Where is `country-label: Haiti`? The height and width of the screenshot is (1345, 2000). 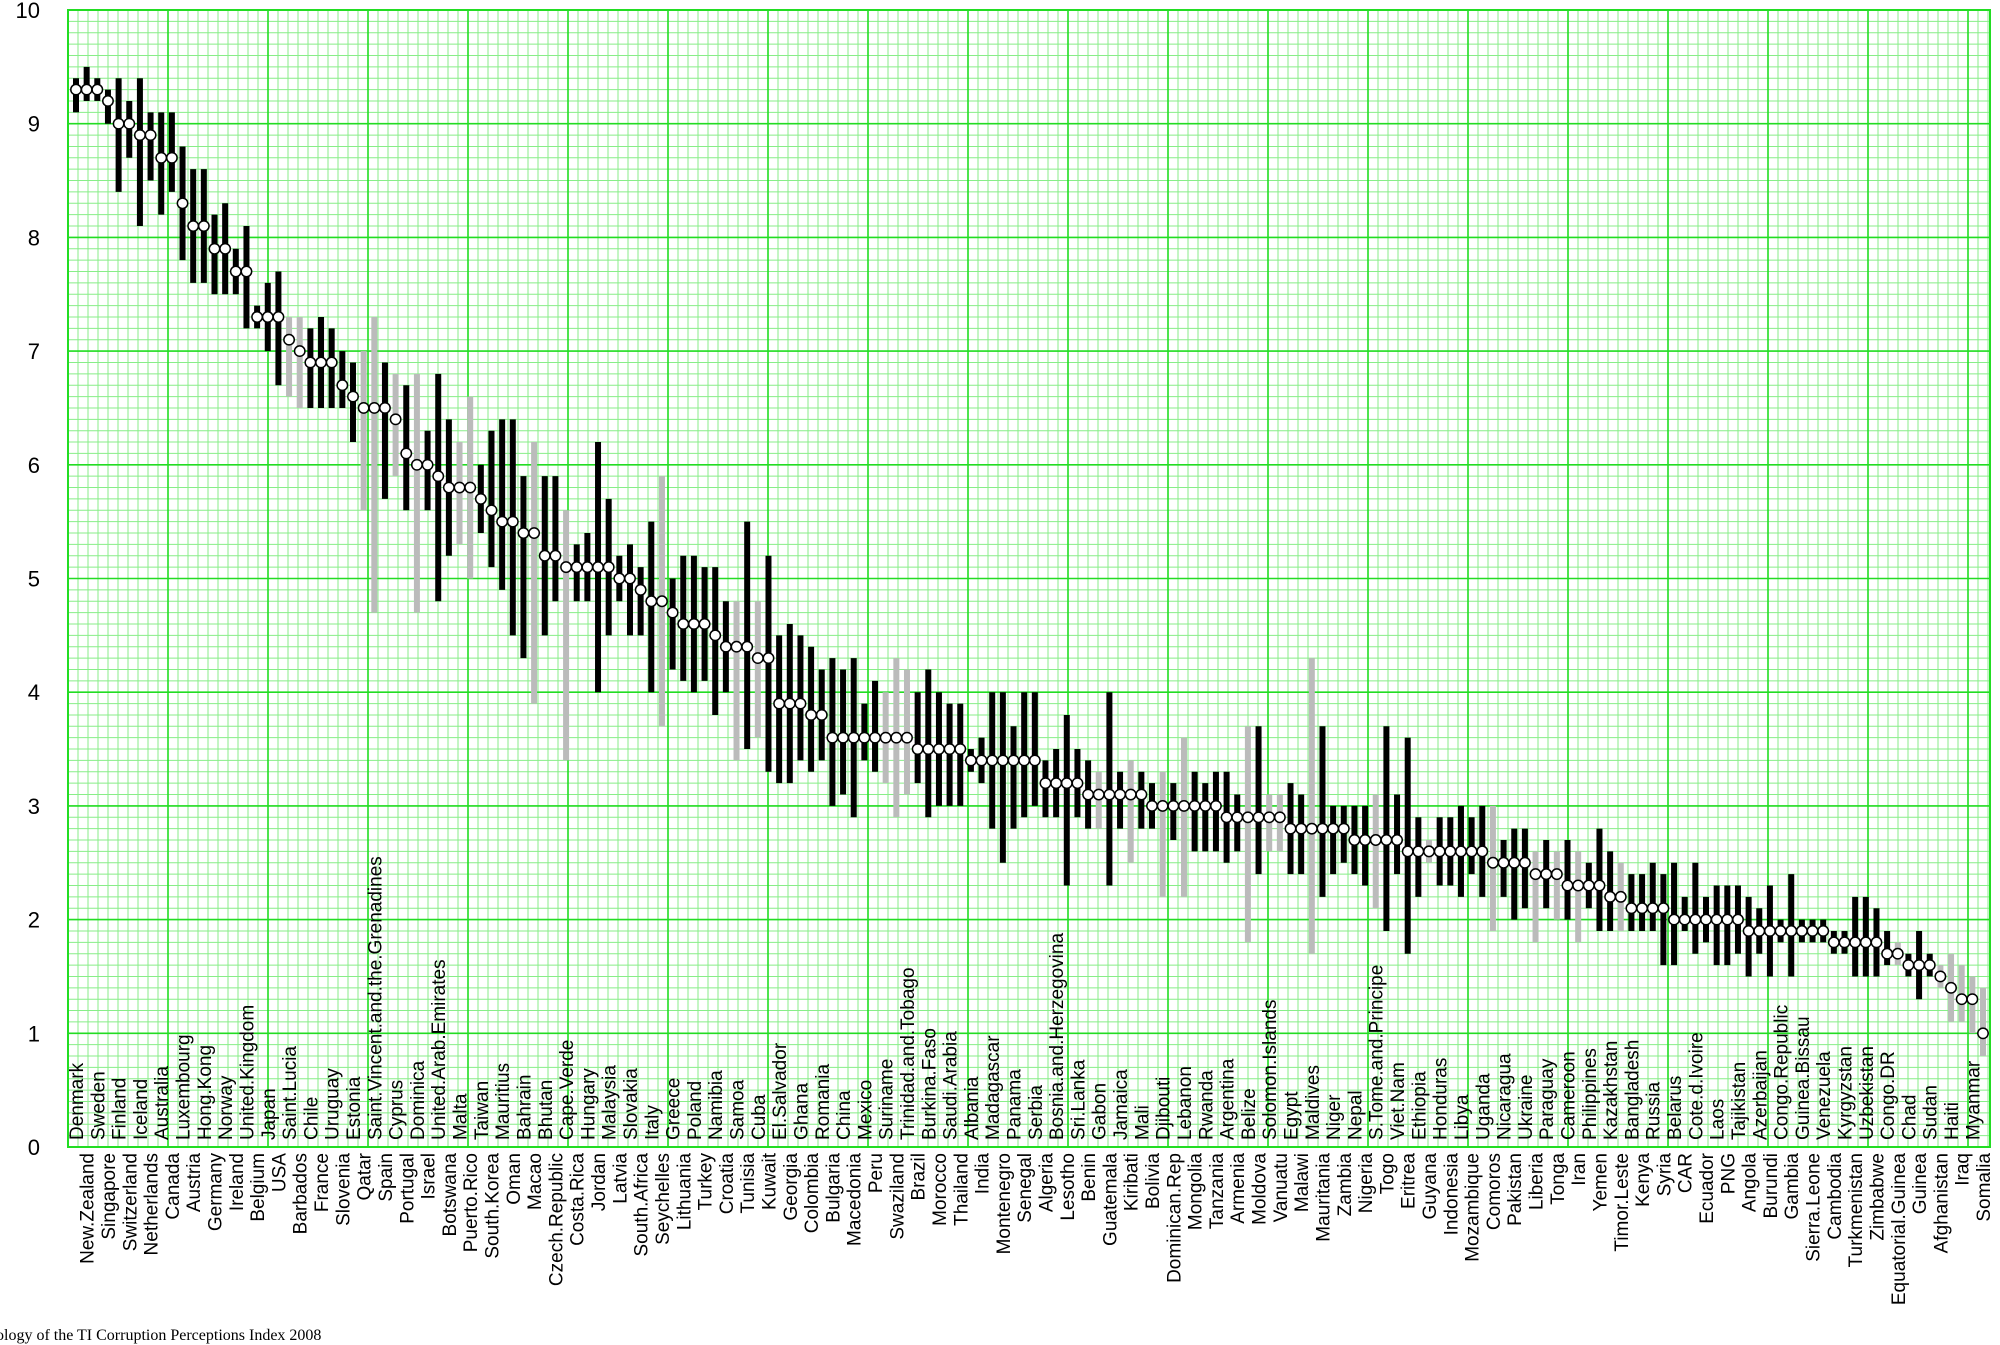
country-label: Haiti is located at coordinates (1952, 1121).